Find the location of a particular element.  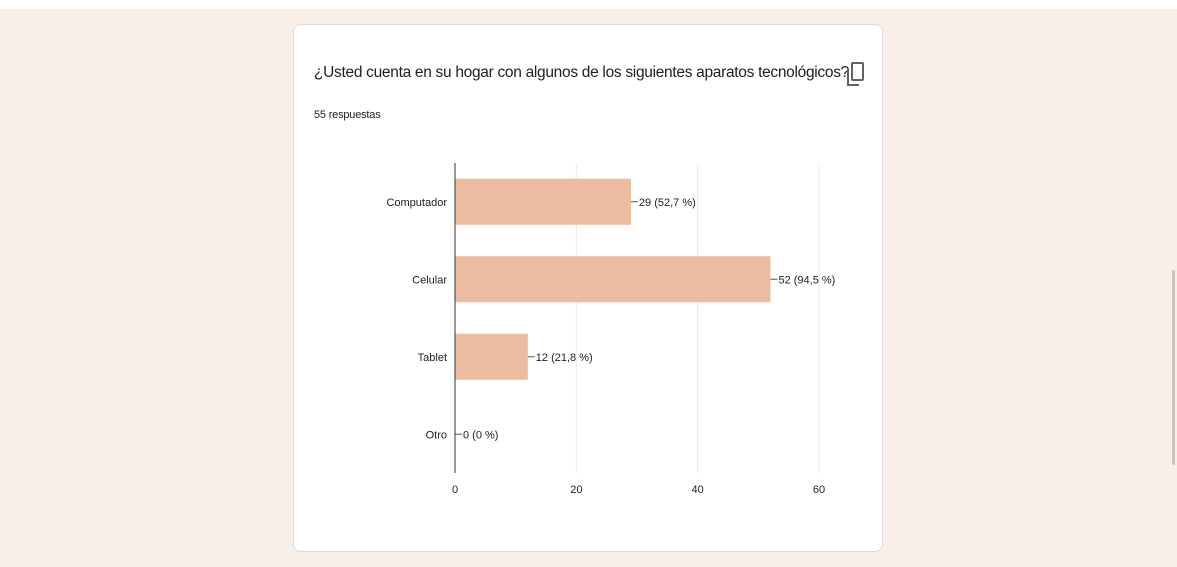

category-label: Otro is located at coordinates (436, 435).